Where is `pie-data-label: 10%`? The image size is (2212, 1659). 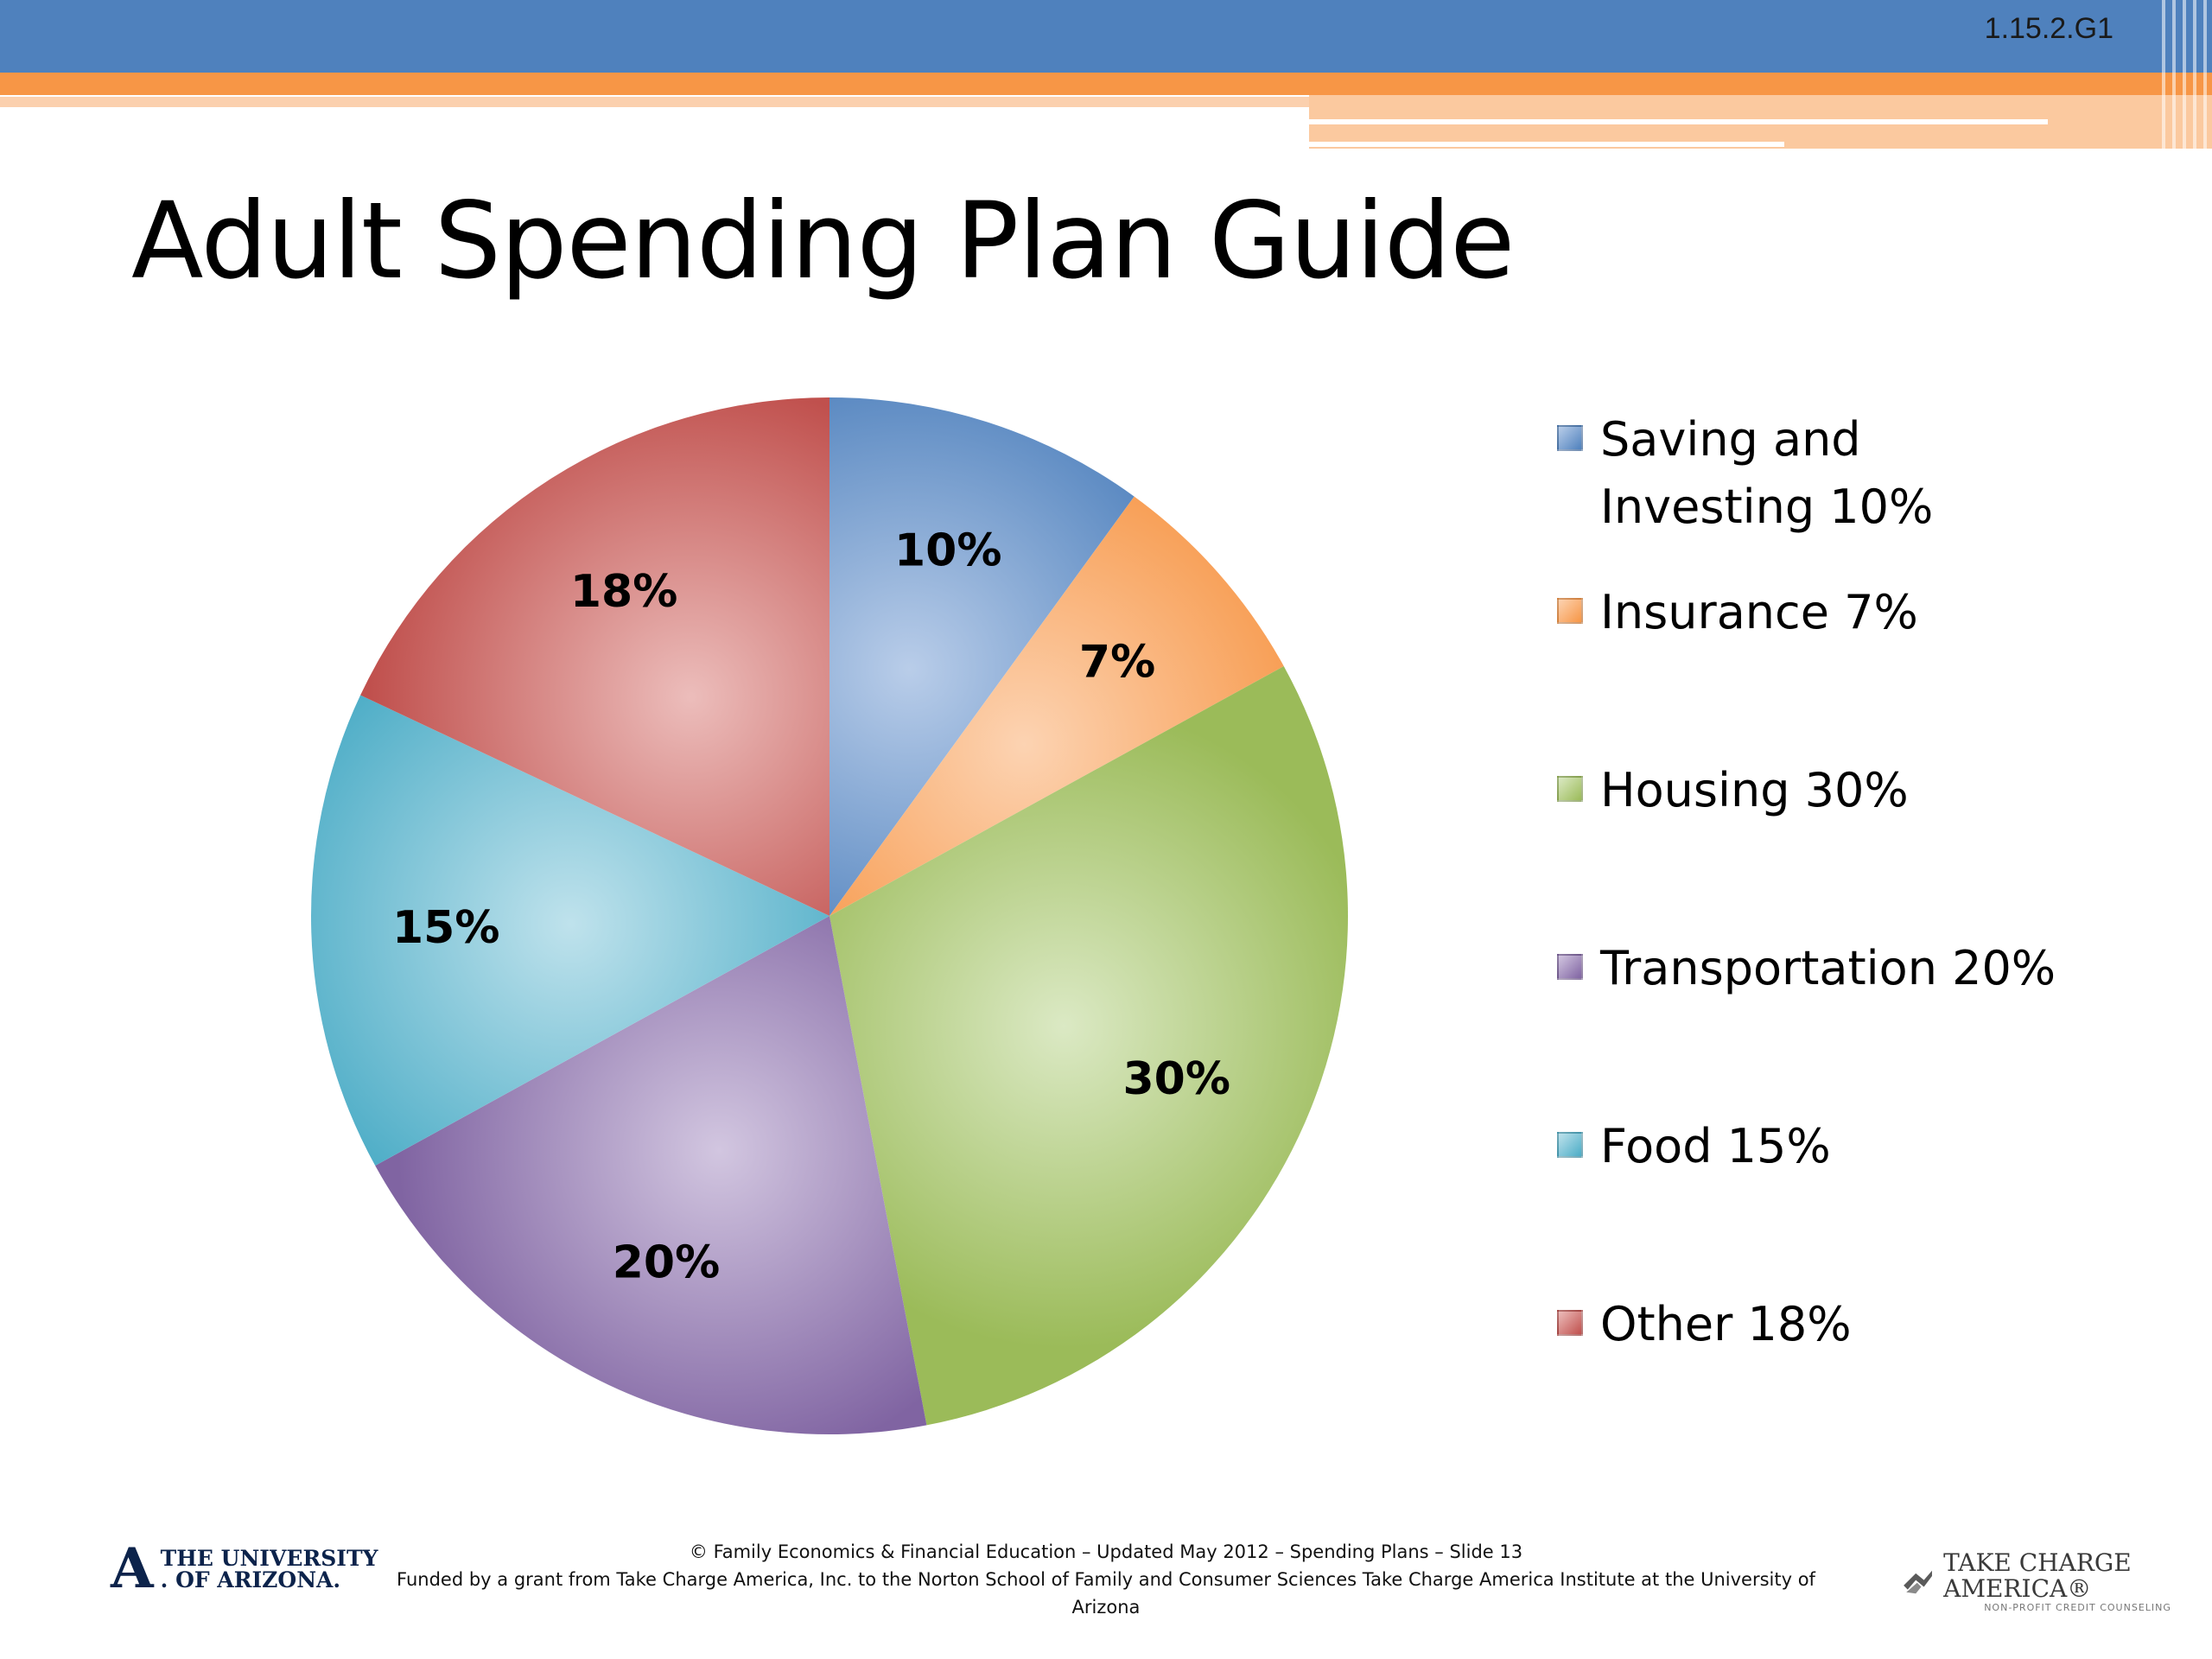 pie-data-label: 10% is located at coordinates (947, 551).